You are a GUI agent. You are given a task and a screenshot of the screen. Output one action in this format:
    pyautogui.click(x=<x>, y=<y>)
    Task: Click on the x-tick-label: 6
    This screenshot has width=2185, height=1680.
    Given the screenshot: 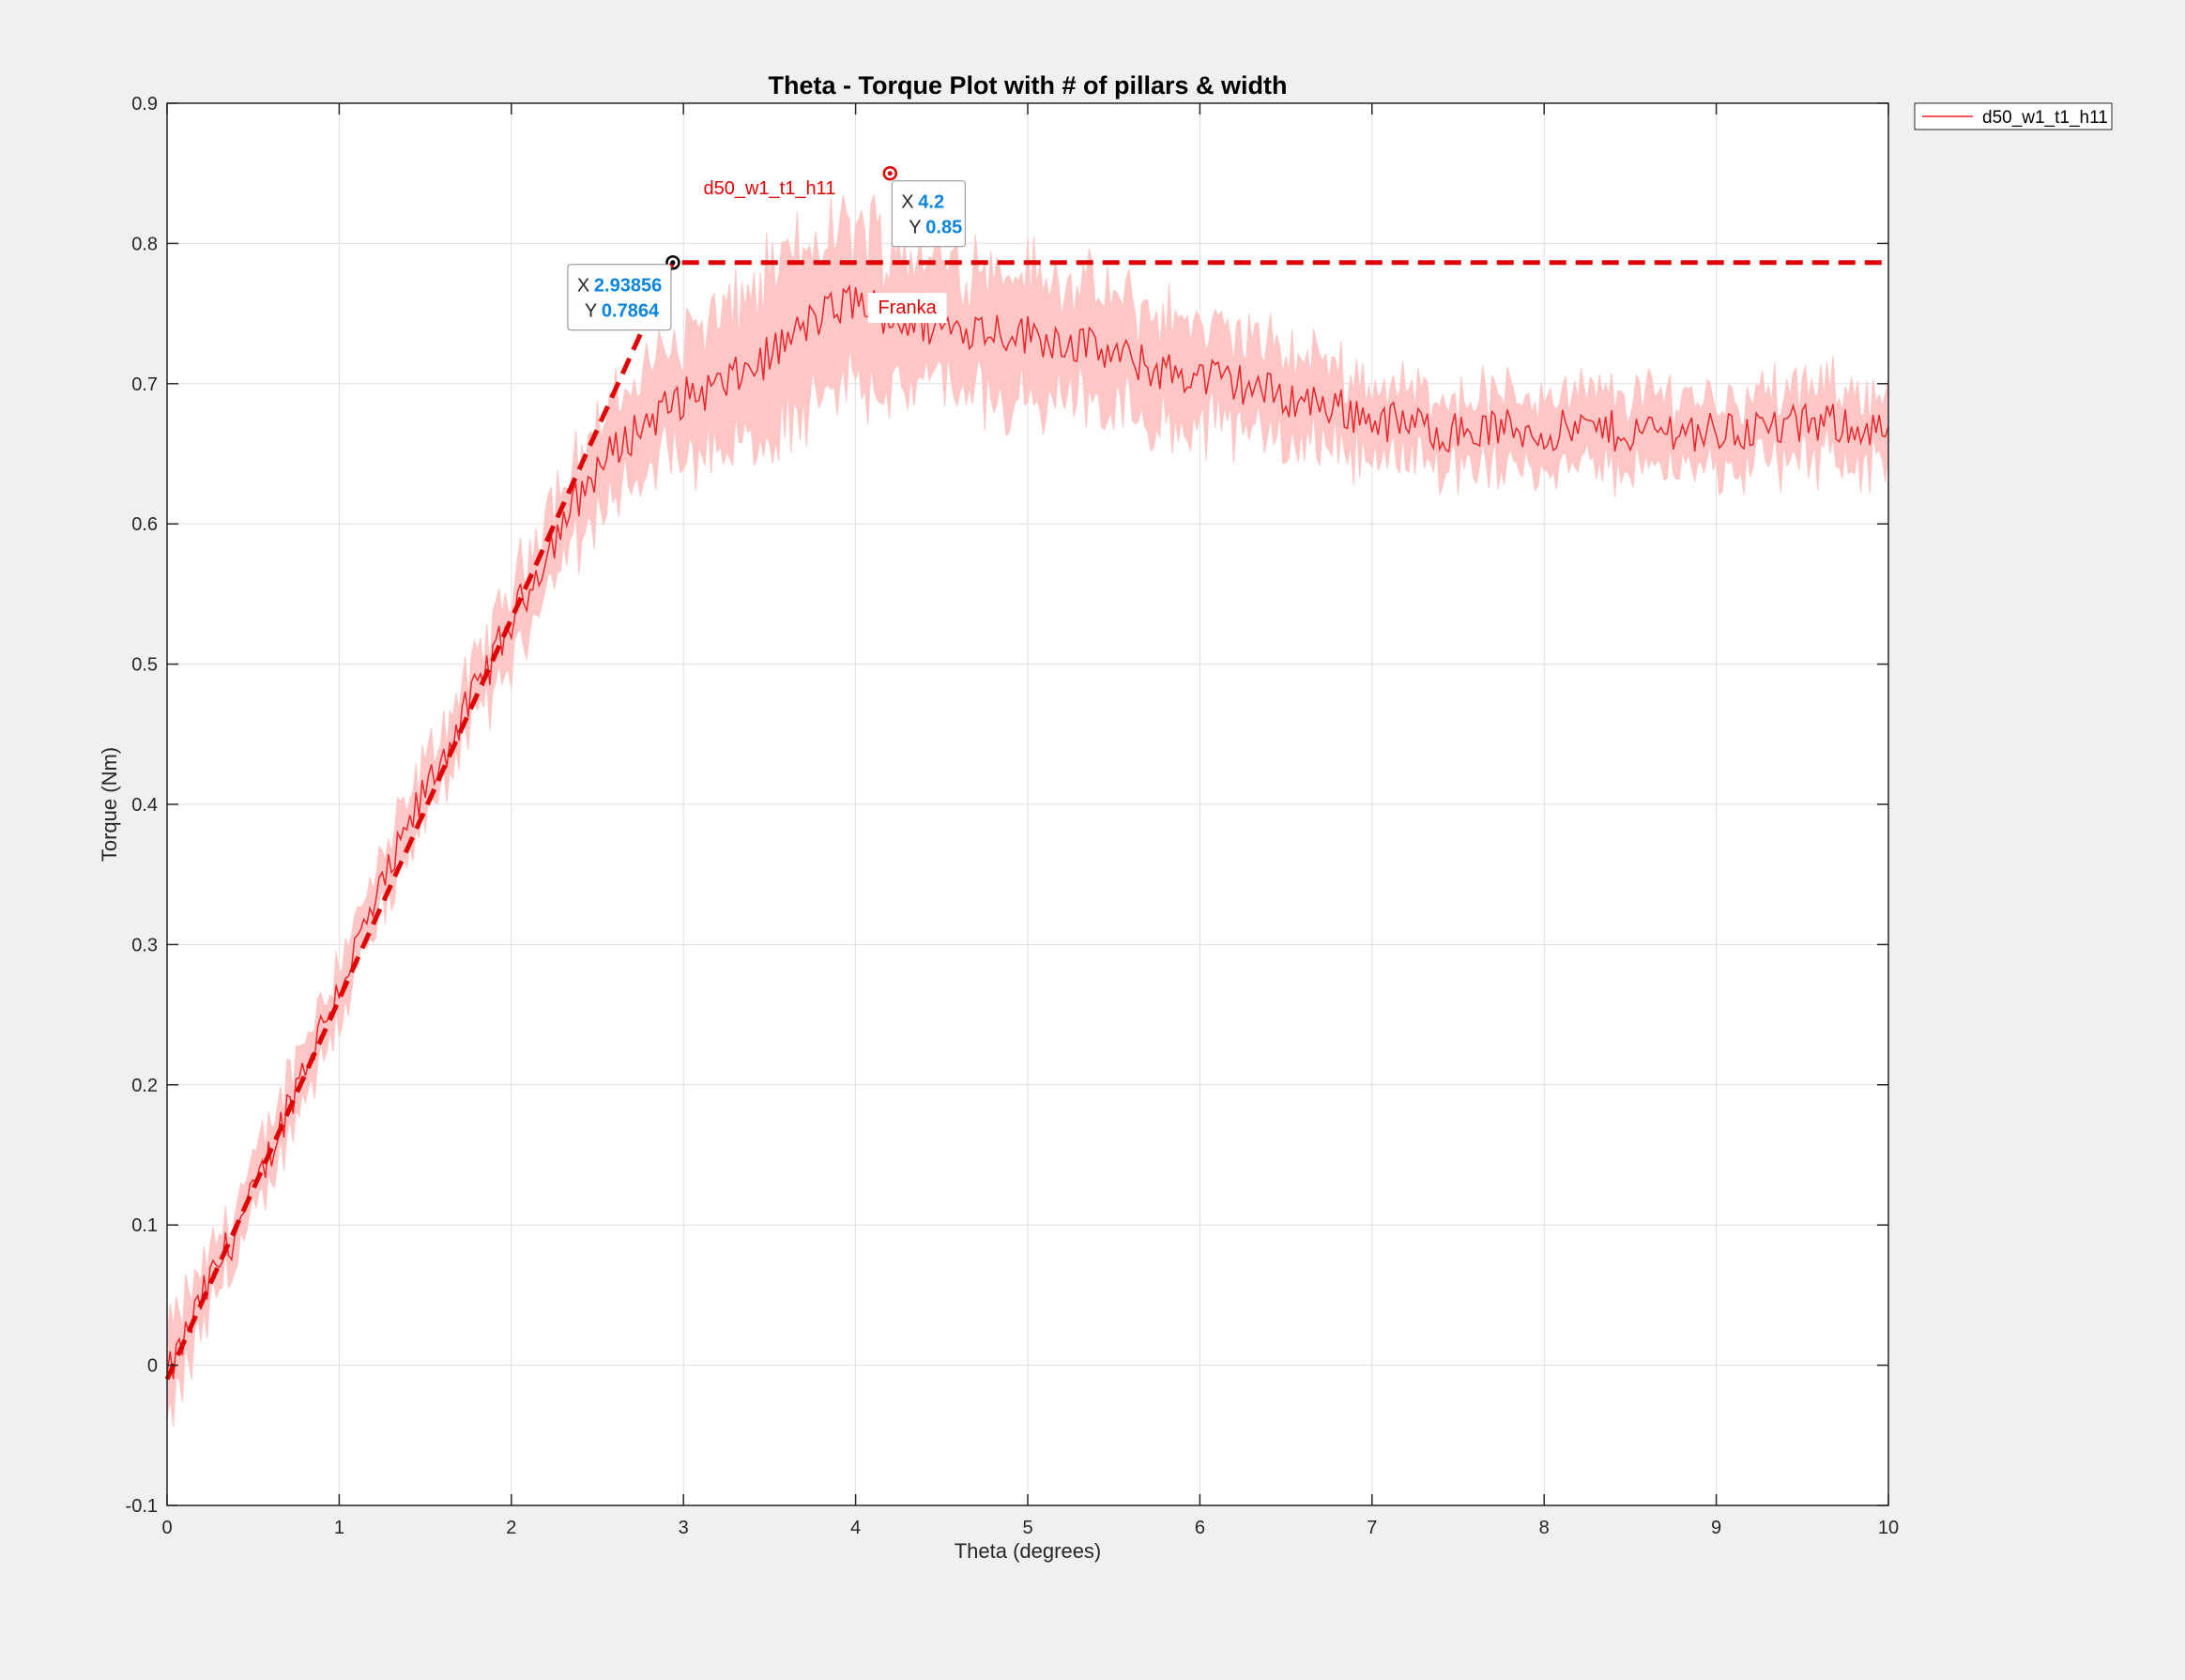 What is the action you would take?
    pyautogui.click(x=1200, y=1528)
    